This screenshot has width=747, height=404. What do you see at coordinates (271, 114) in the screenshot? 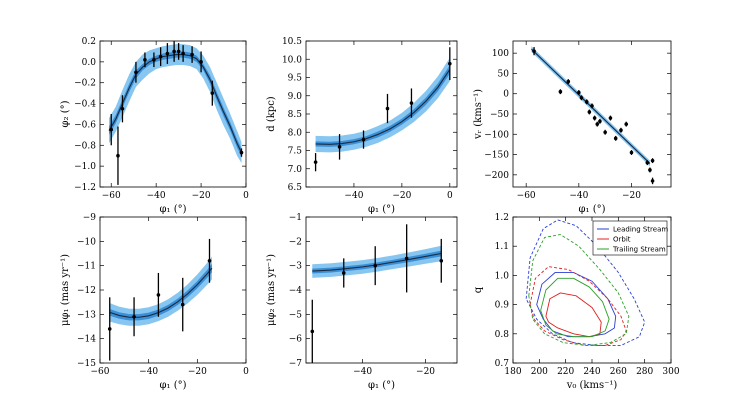
I see `y-axis-label: d (kpc)` at bounding box center [271, 114].